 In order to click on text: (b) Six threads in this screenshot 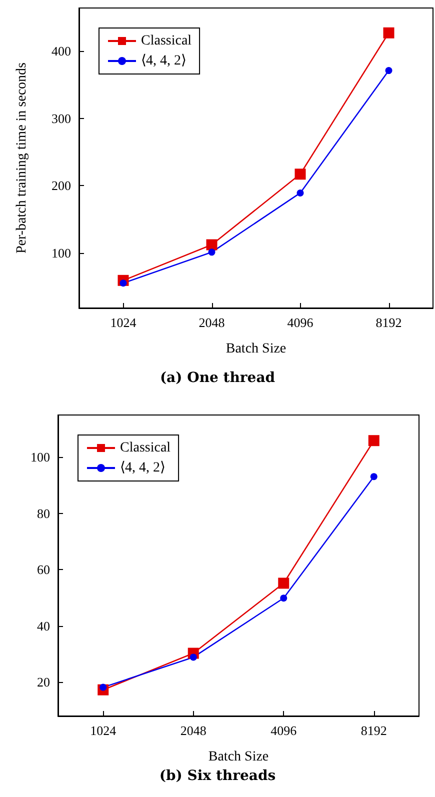, I will do `click(217, 776)`.